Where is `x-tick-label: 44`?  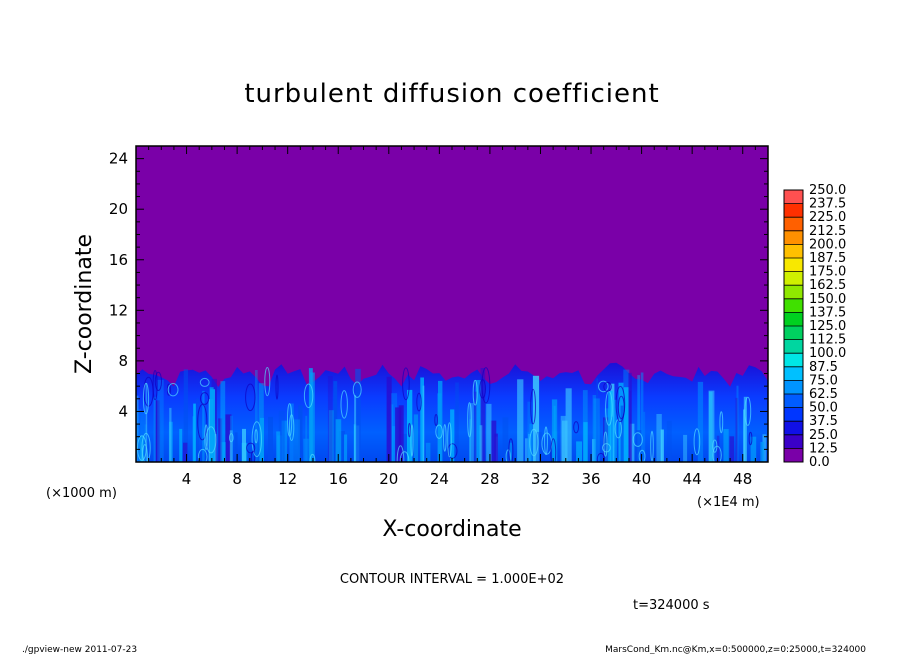
x-tick-label: 44 is located at coordinates (692, 479).